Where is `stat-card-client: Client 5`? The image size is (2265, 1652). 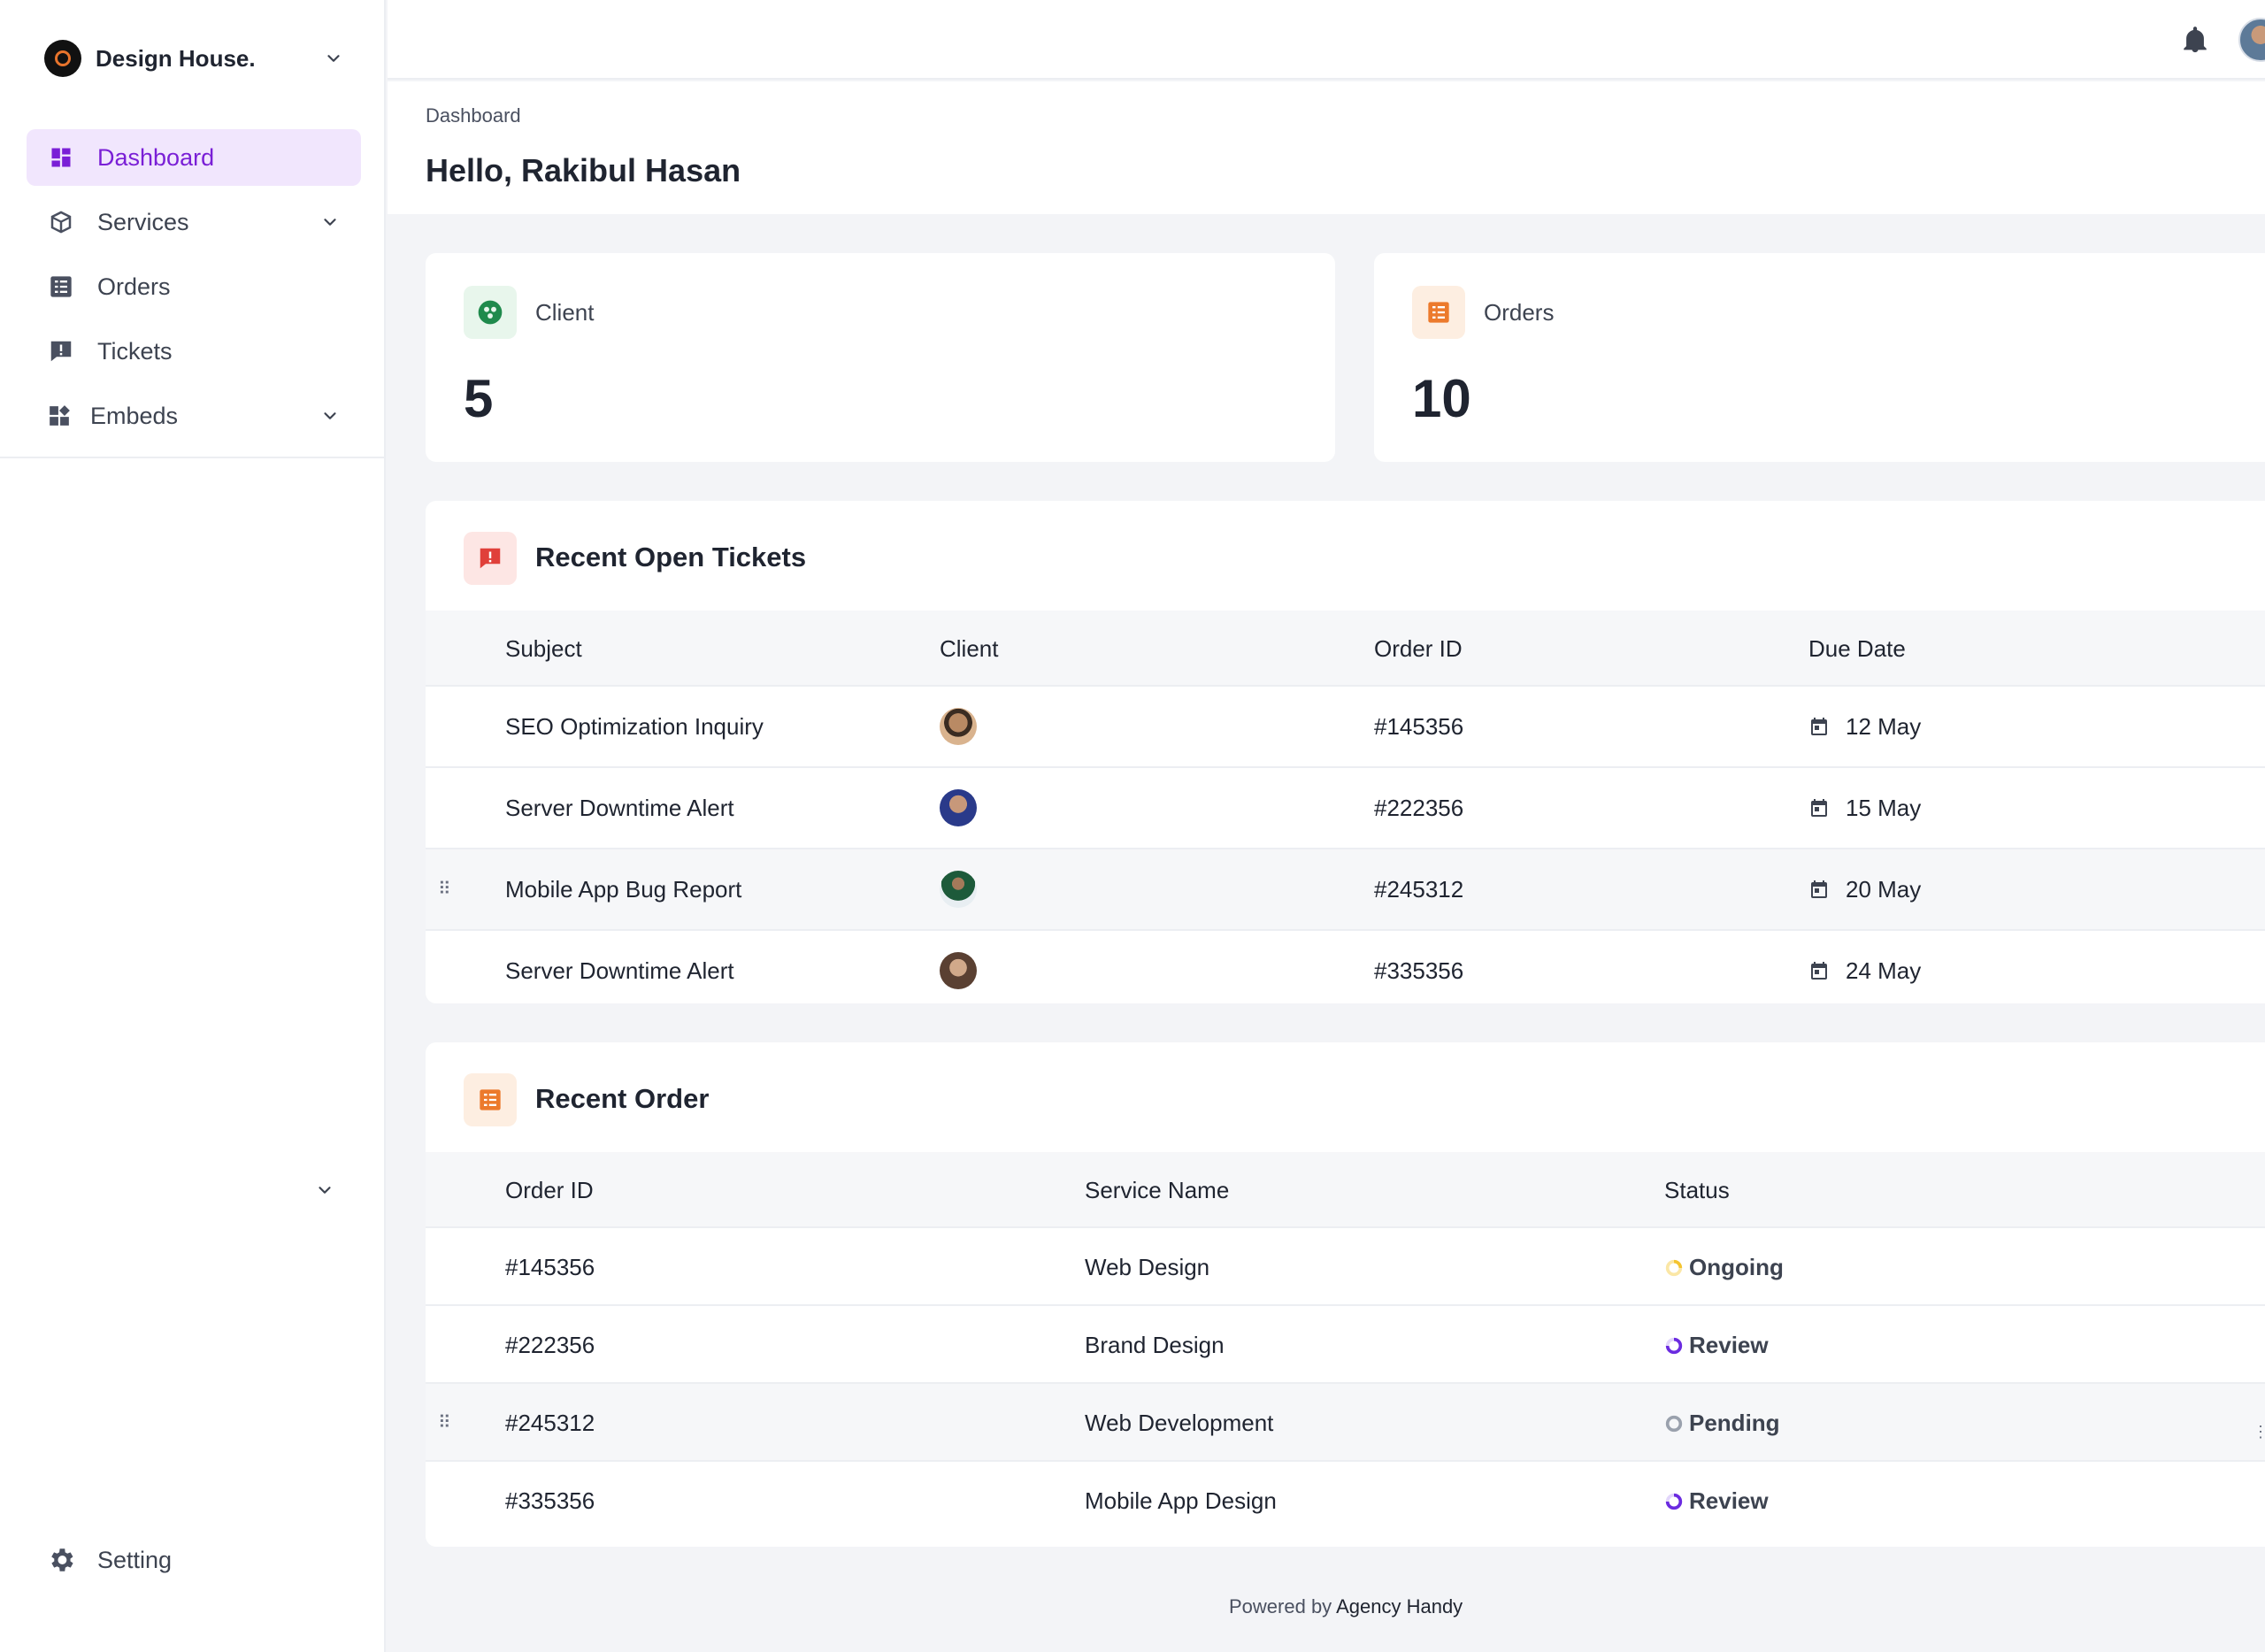 stat-card-client: Client 5 is located at coordinates (880, 357).